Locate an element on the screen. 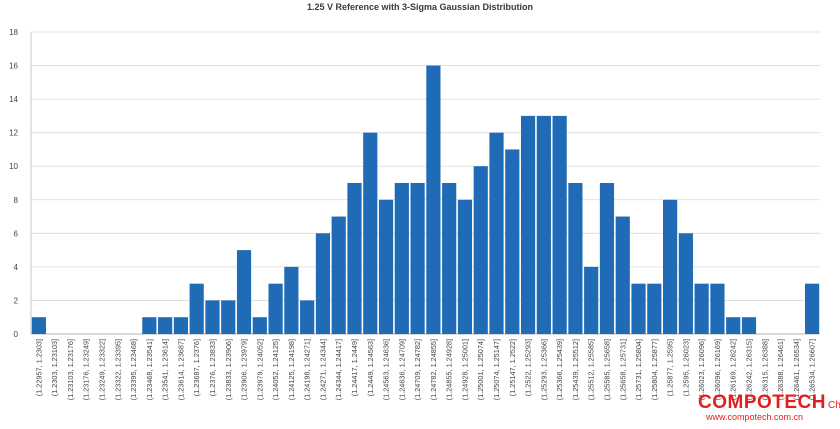 The width and height of the screenshot is (840, 429). x-tick-label: (1.26461, 1.26534] is located at coordinates (796, 369).